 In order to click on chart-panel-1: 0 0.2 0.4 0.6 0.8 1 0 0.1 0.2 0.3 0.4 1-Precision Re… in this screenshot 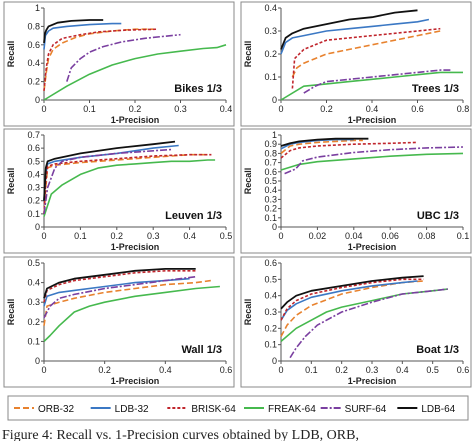, I will do `click(119, 64)`.